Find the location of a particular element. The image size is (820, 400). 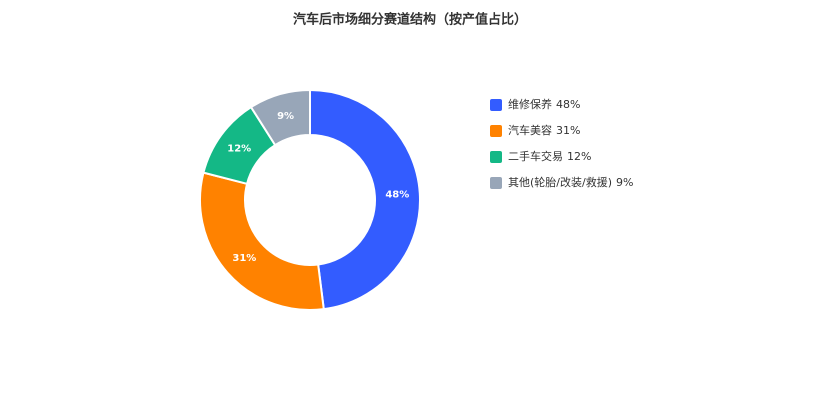

legend-name: 维修保养 is located at coordinates (530, 104).